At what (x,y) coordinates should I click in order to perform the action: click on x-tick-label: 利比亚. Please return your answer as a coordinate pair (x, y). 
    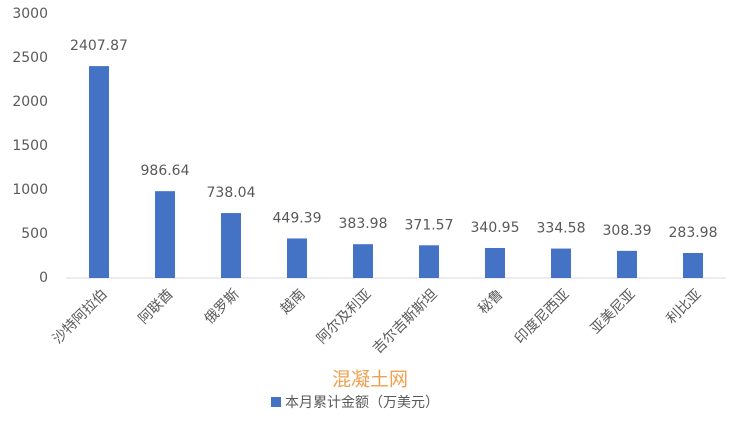
    Looking at the image, I should click on (684, 306).